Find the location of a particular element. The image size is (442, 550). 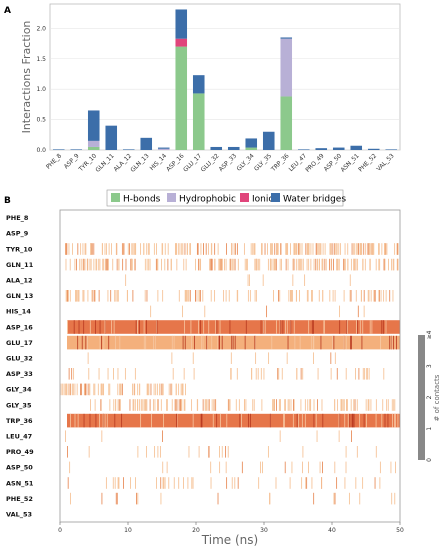

bar-segment-hydrophobic is located at coordinates (93, 143).